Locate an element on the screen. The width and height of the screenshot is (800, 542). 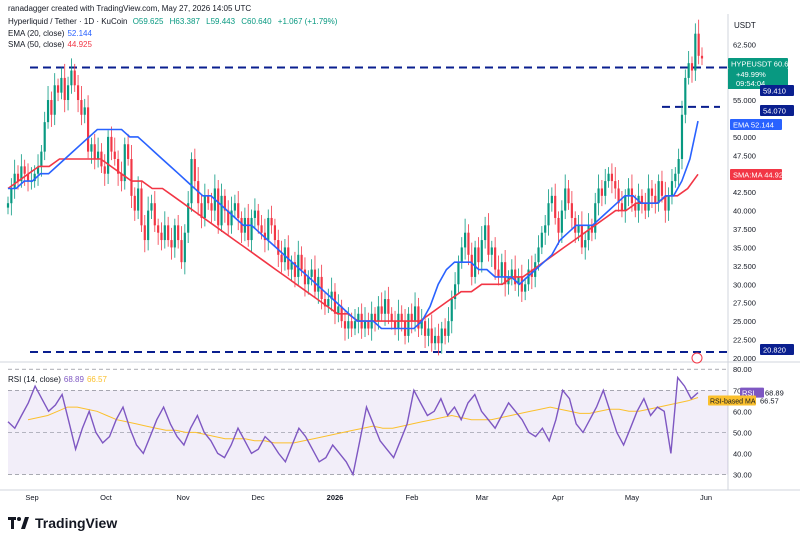
currency-label: USDT is located at coordinates (745, 25).